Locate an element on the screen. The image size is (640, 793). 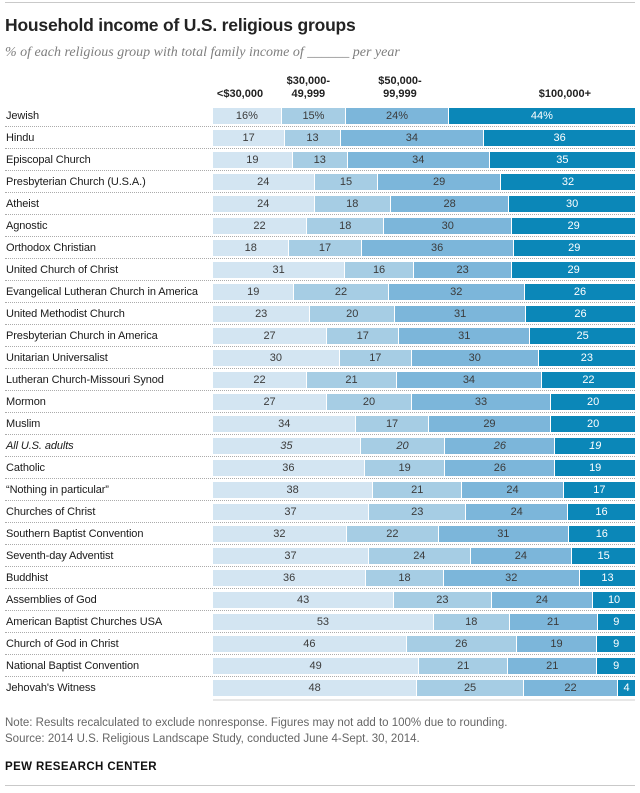
row-label: Assemblies of God is located at coordinates (51, 599).